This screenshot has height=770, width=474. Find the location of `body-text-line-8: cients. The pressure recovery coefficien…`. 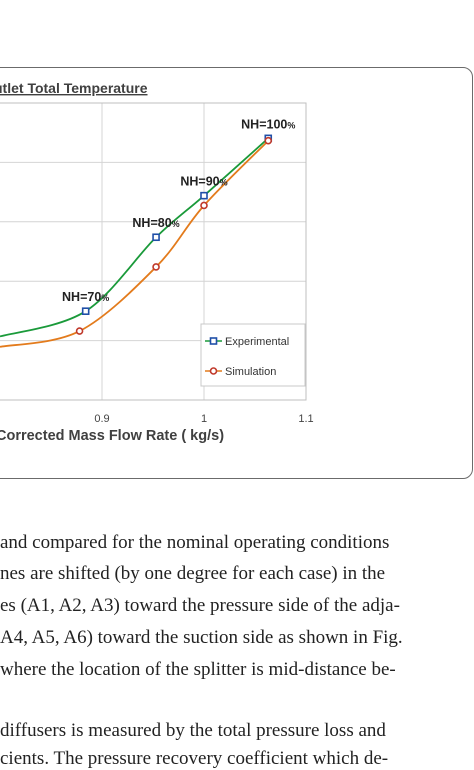

body-text-line-8: cients. The pressure recovery coefficien… is located at coordinates (194, 758).